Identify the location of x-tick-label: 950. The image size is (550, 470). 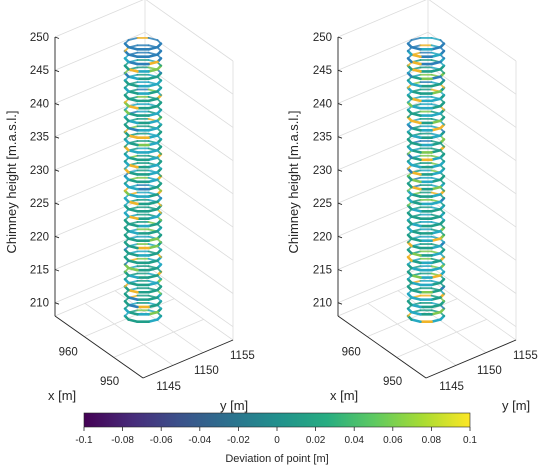
(109, 382).